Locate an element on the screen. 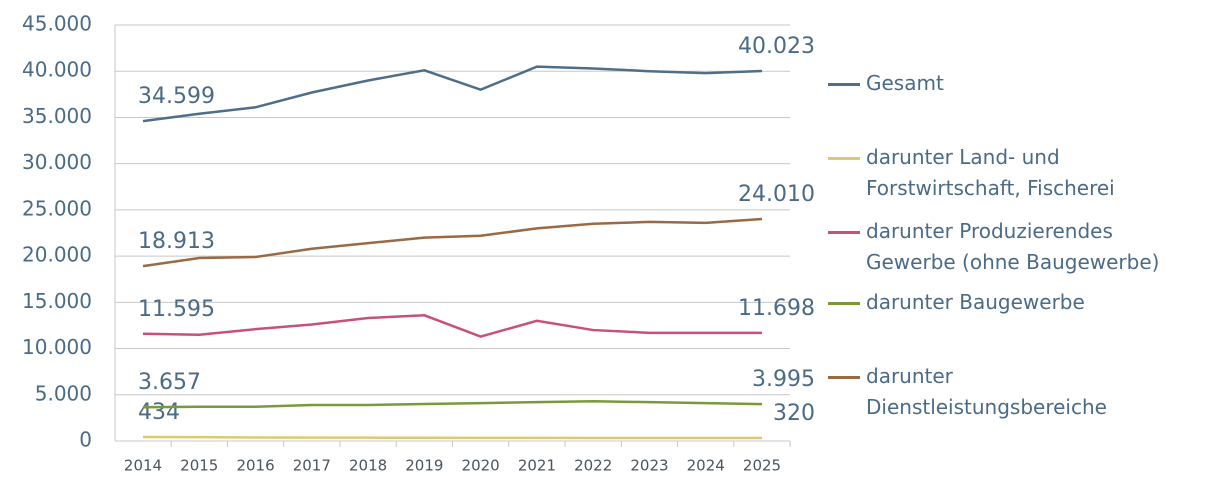 The height and width of the screenshot is (477, 1210). x-tick-label: 2021 is located at coordinates (537, 466).